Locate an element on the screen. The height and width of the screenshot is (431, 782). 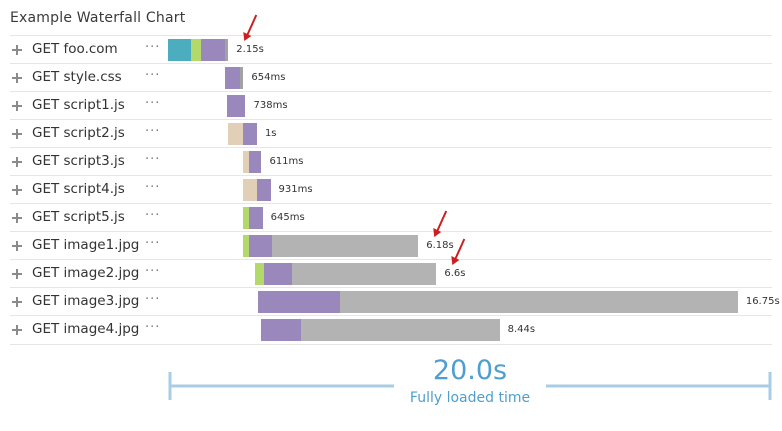
timing-bar-dns is located at coordinates (179, 50).